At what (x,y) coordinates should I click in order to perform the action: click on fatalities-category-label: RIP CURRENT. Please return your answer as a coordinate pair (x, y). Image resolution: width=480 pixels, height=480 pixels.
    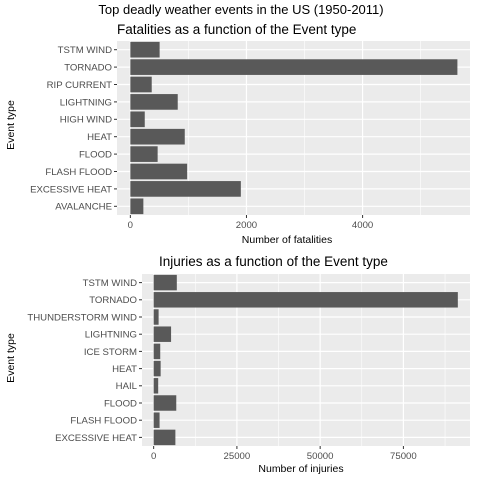
    Looking at the image, I should click on (80, 85).